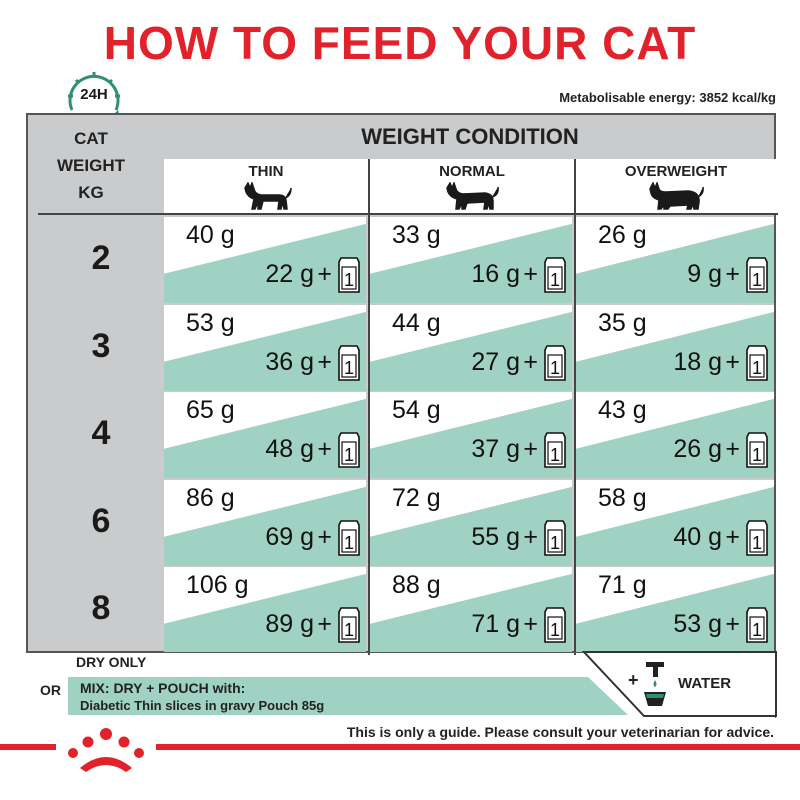  I want to click on feeding-cell-4-normal: 54 g 37 g +1, so click(471, 435).